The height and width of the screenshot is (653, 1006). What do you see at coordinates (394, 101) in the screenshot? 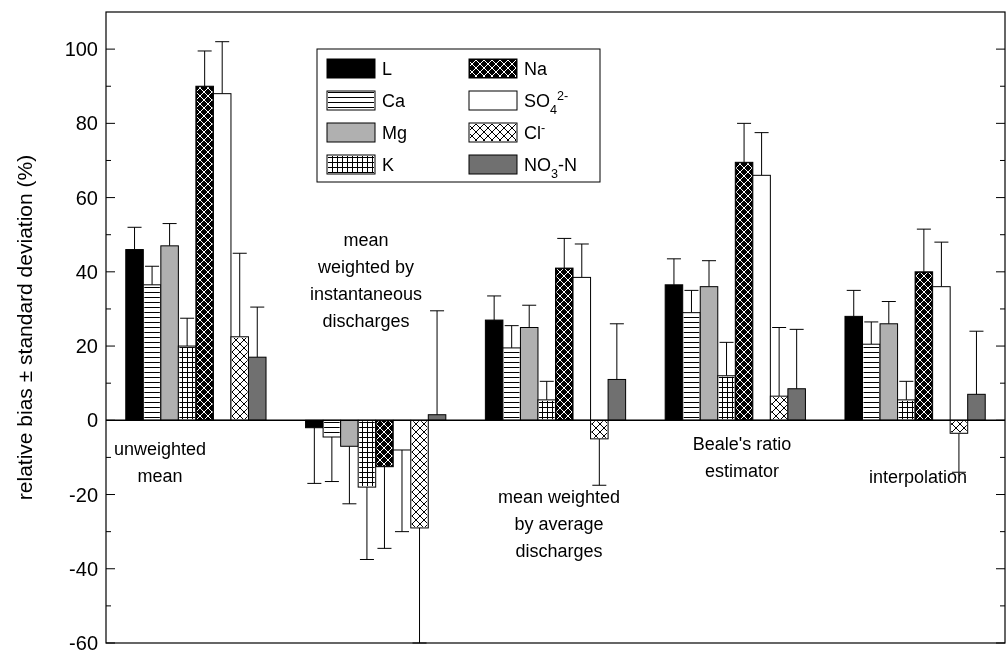
I see `legend-label: Ca` at bounding box center [394, 101].